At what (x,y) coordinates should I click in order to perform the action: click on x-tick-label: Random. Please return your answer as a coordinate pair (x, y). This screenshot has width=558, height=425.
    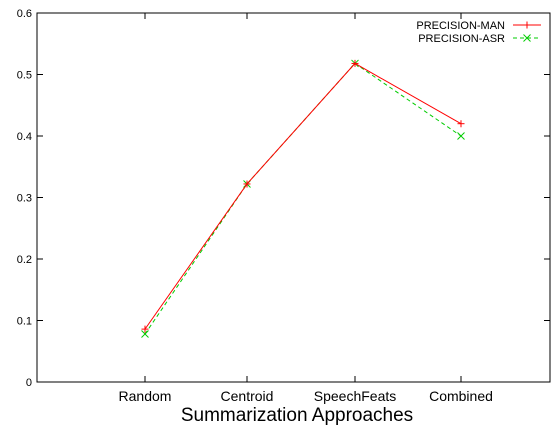
    Looking at the image, I should click on (145, 396).